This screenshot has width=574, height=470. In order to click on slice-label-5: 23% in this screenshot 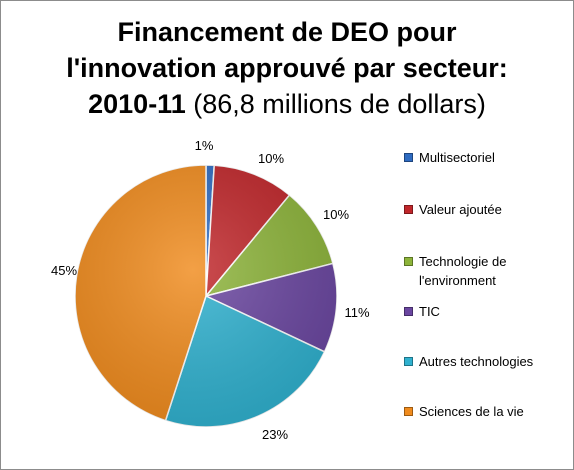, I will do `click(275, 434)`.